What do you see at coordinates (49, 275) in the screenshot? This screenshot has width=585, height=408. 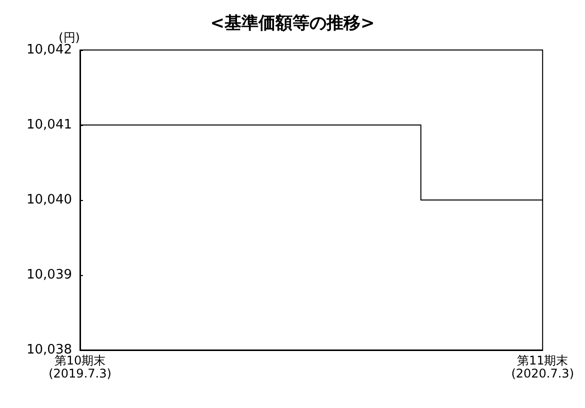 I see `y-tick-label: 10,039` at bounding box center [49, 275].